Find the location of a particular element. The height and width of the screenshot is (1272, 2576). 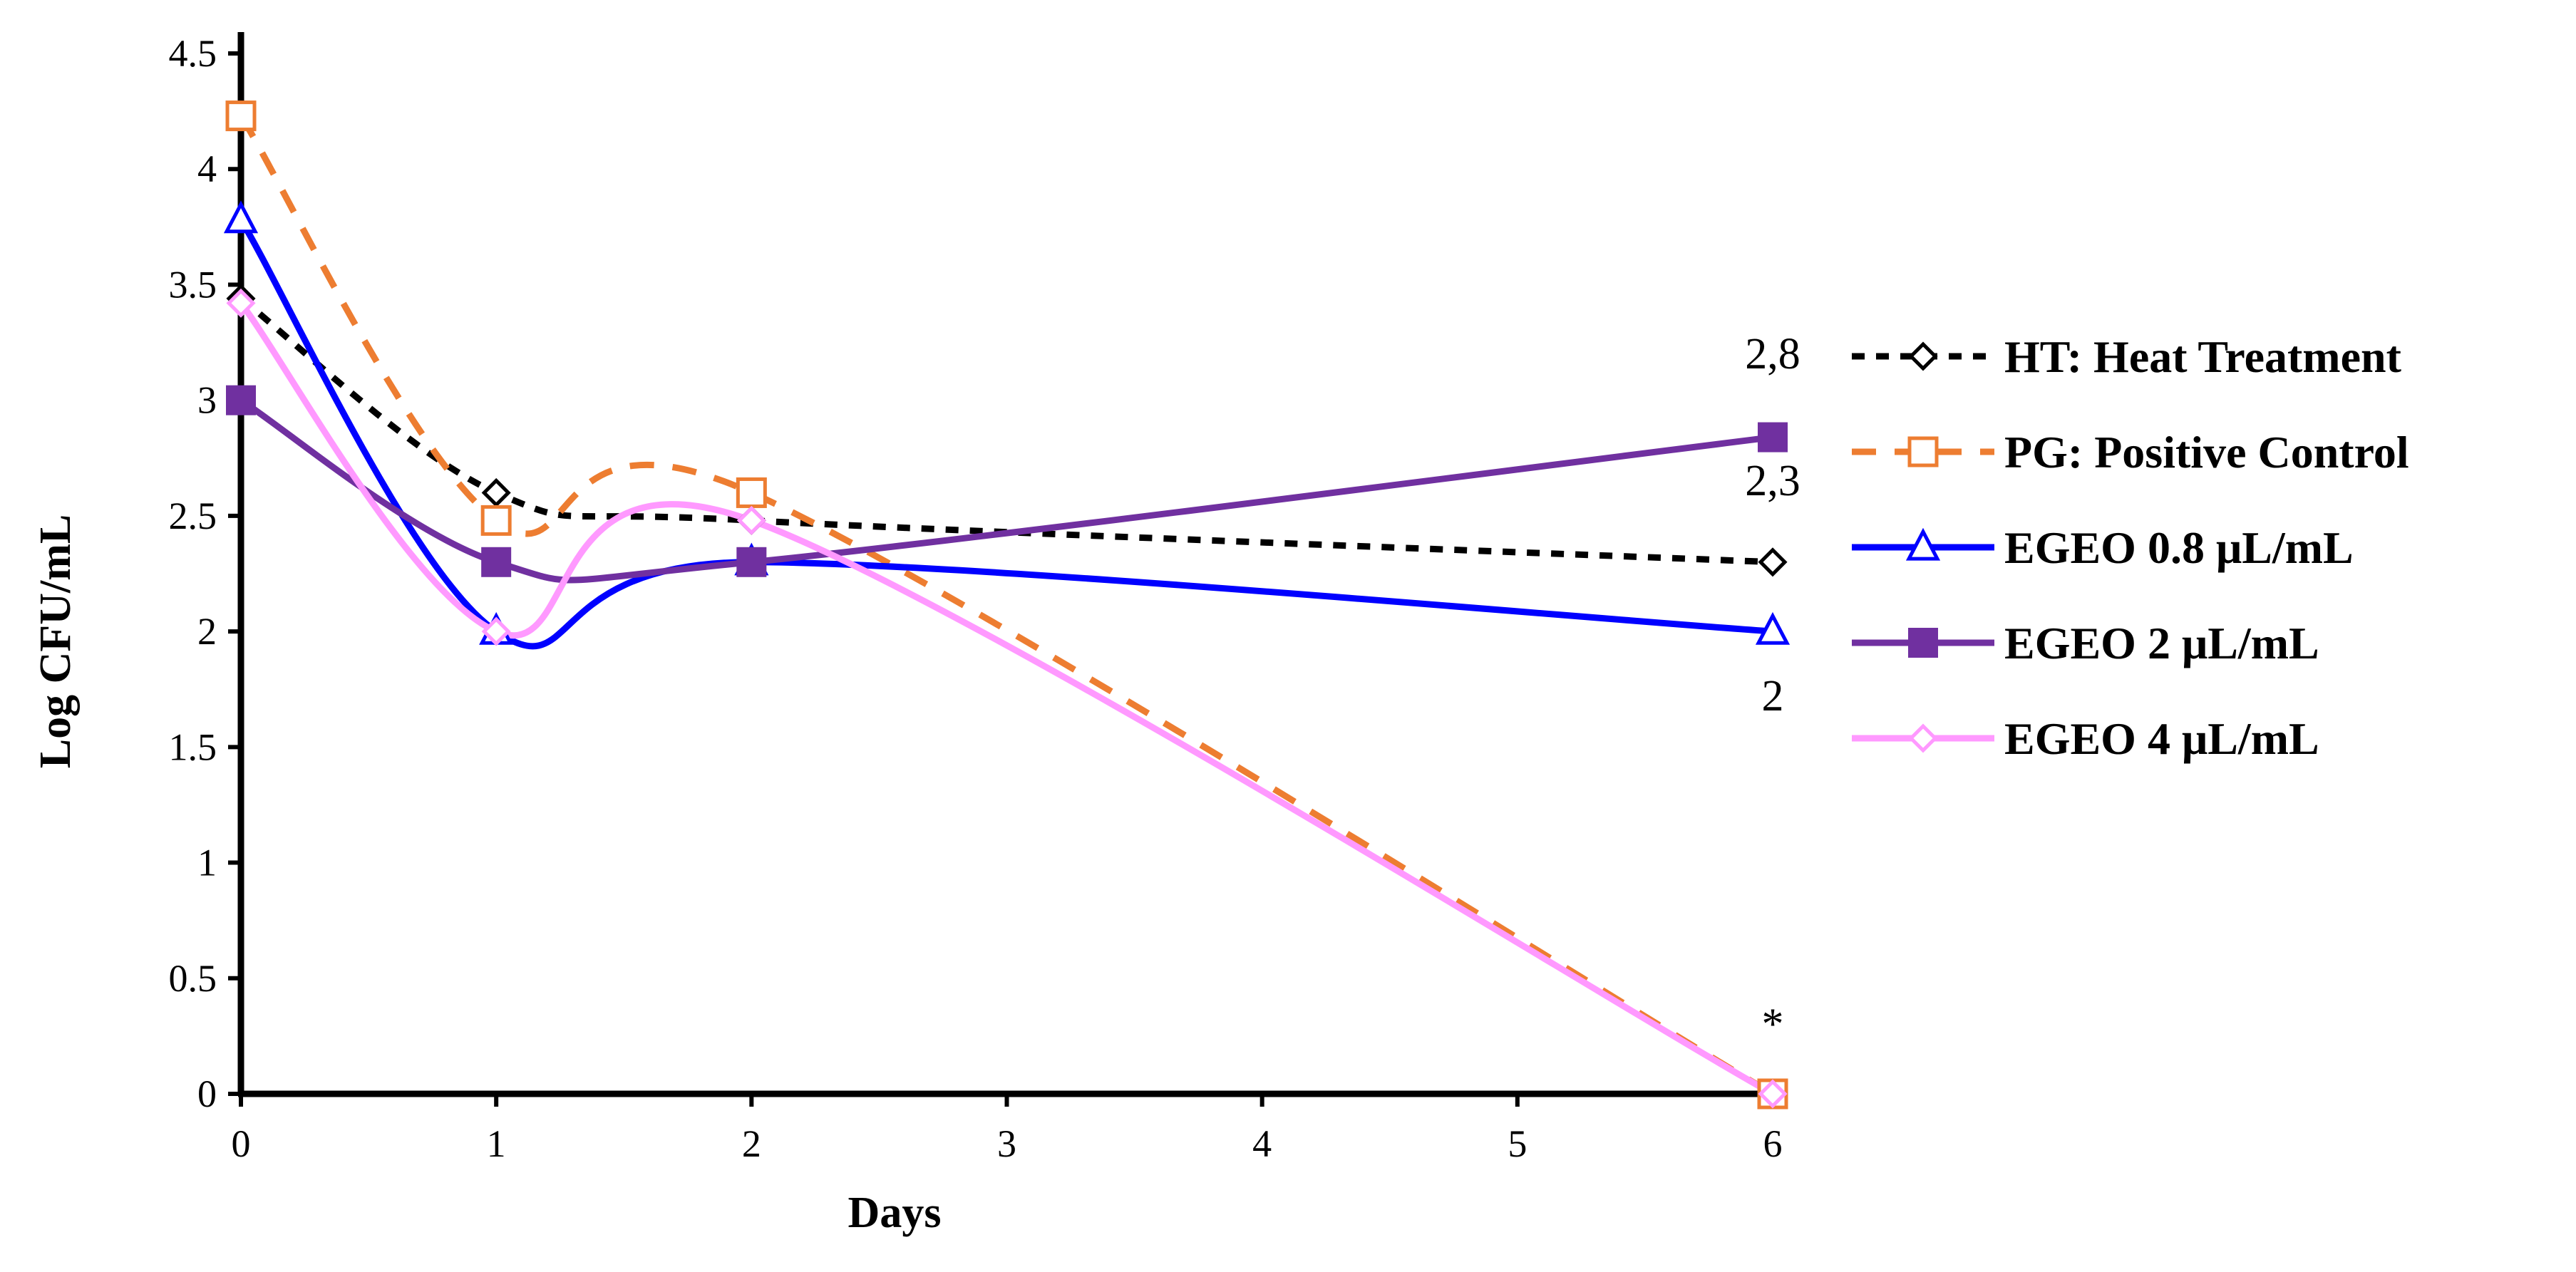

legend-item: EGEO 4 μL/mL is located at coordinates (2085, 739).